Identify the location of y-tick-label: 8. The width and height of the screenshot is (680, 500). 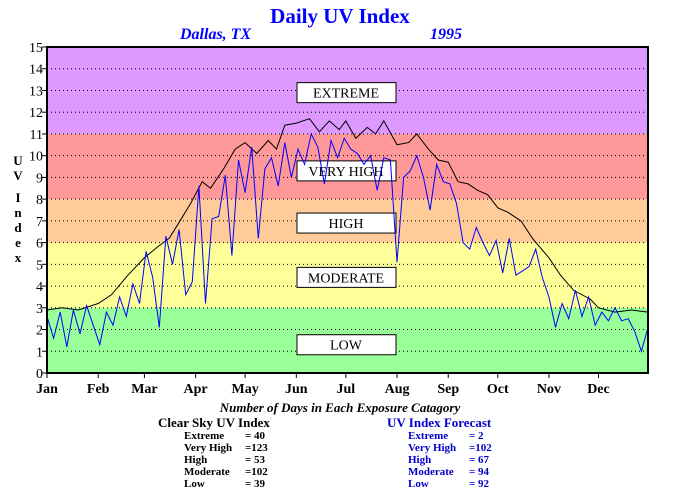
(39, 200).